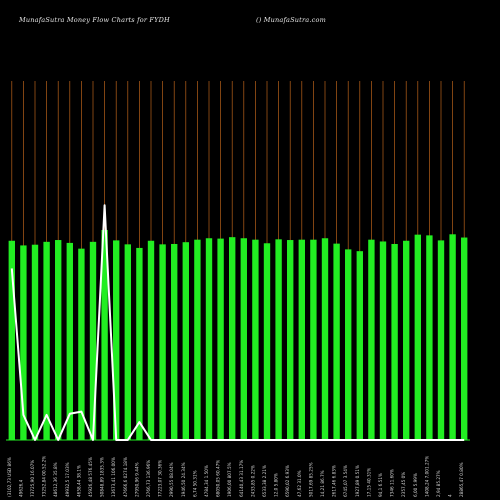 The image size is (500, 500). Describe the element at coordinates (299, 483) in the screenshot. I see `x-tick-label: 47,62 31.0%` at that location.